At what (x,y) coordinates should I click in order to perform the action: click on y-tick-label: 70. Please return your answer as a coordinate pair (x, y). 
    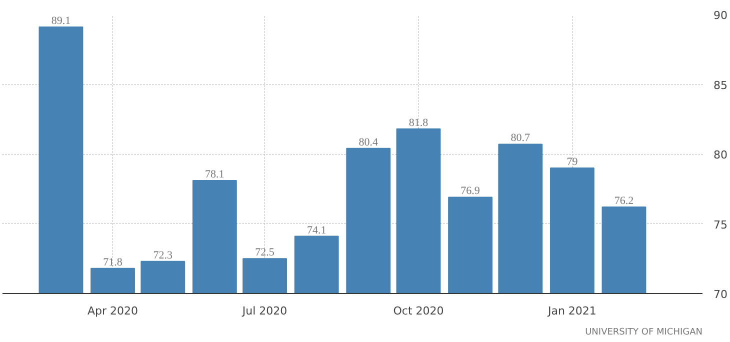
    Looking at the image, I should click on (721, 294).